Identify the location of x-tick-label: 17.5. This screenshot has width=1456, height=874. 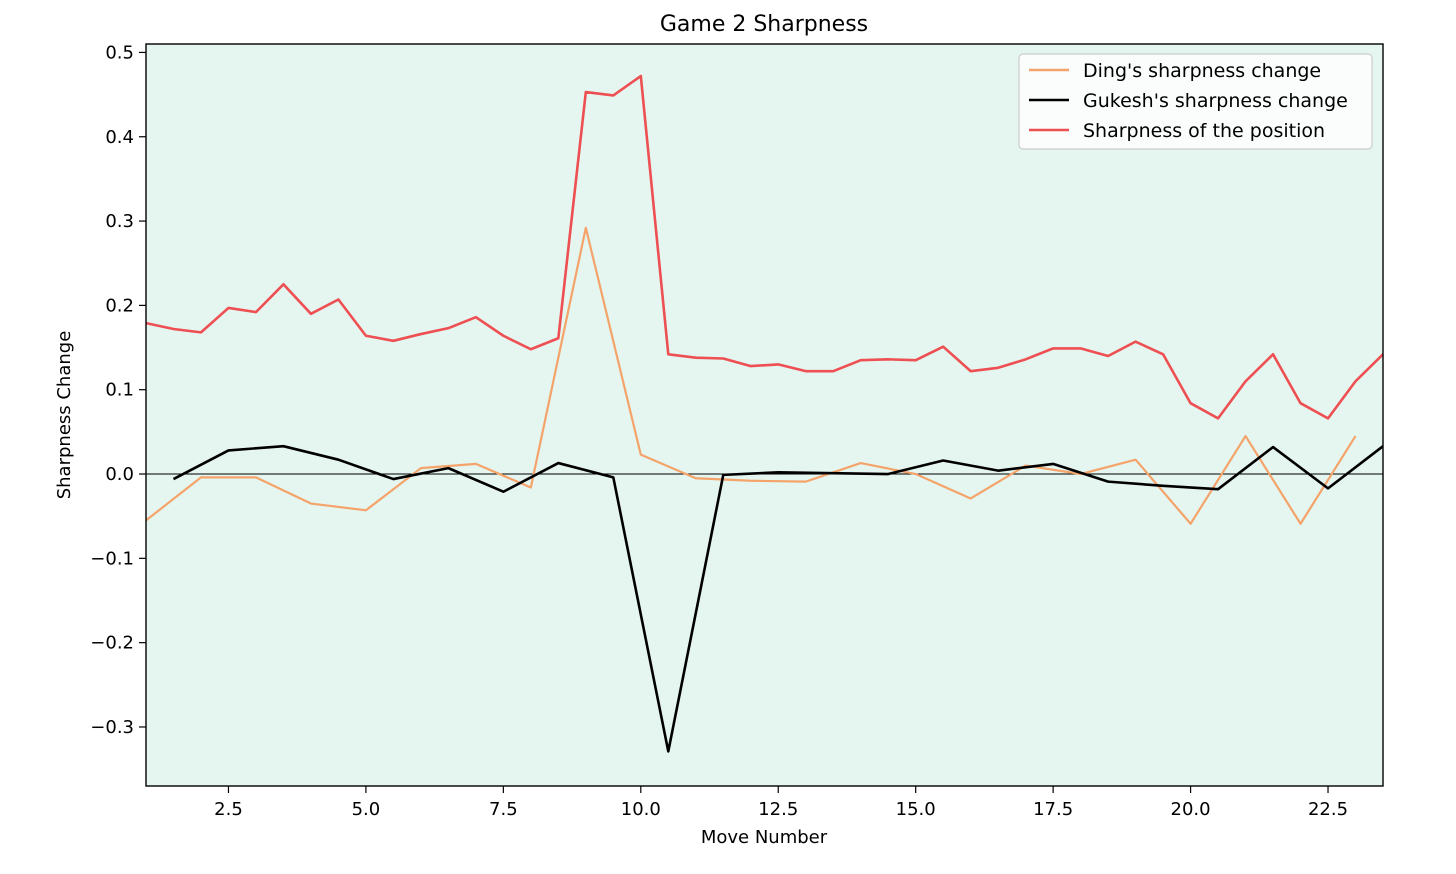
(1053, 809).